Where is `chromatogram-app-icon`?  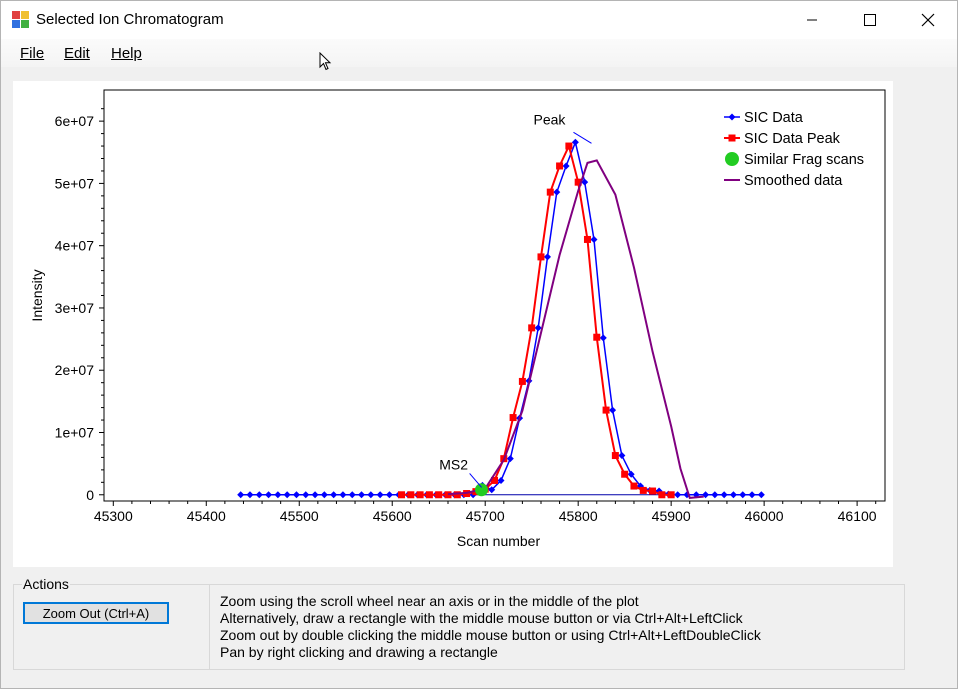
chromatogram-app-icon is located at coordinates (20, 19).